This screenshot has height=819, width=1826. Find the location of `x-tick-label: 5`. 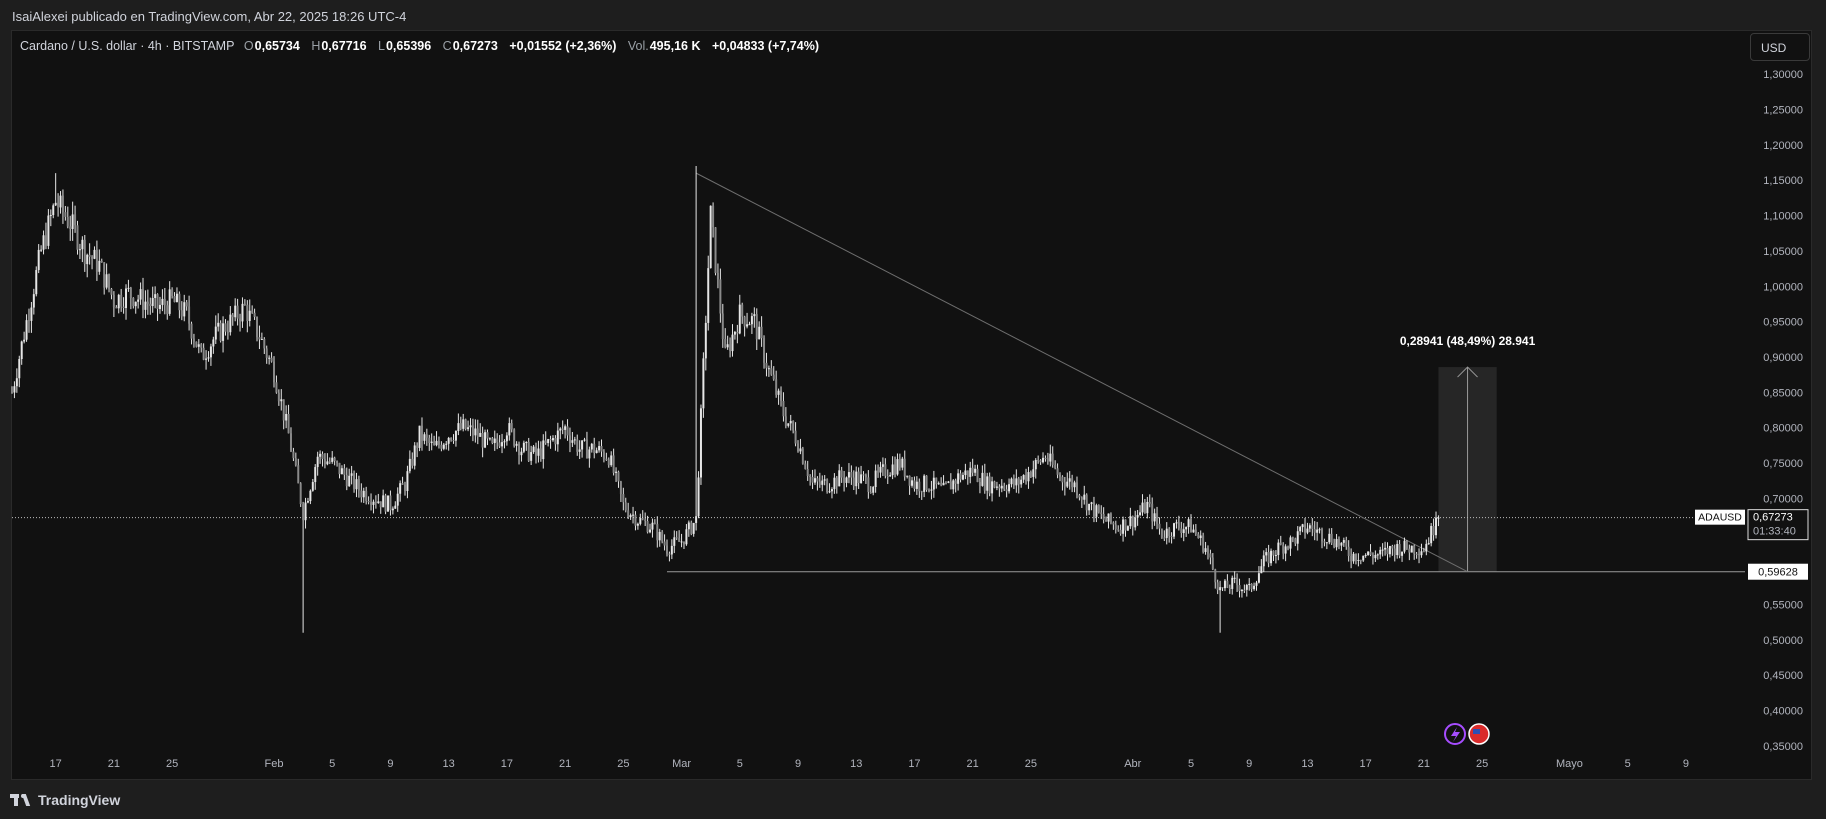

x-tick-label: 5 is located at coordinates (740, 764).